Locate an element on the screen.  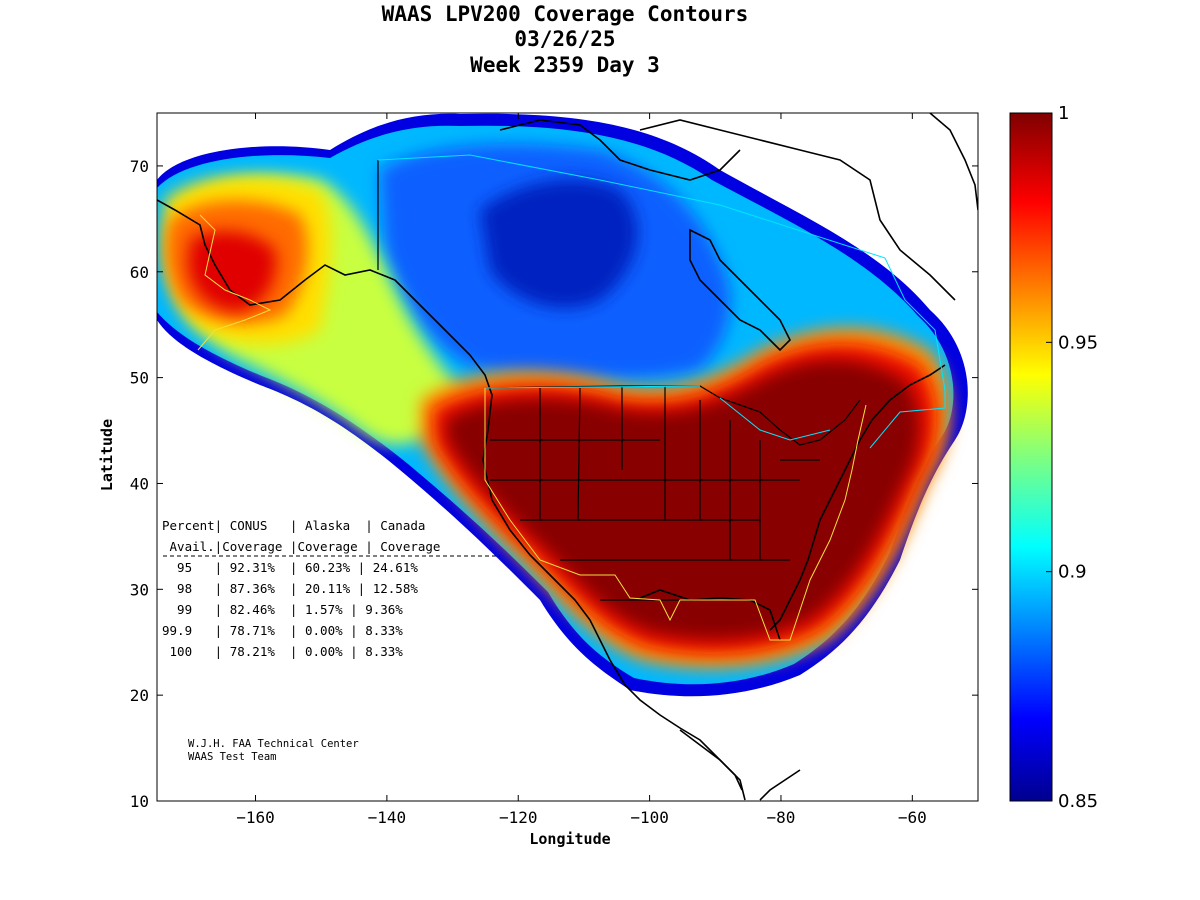
x-tick-label: −80 is located at coordinates (781, 817).